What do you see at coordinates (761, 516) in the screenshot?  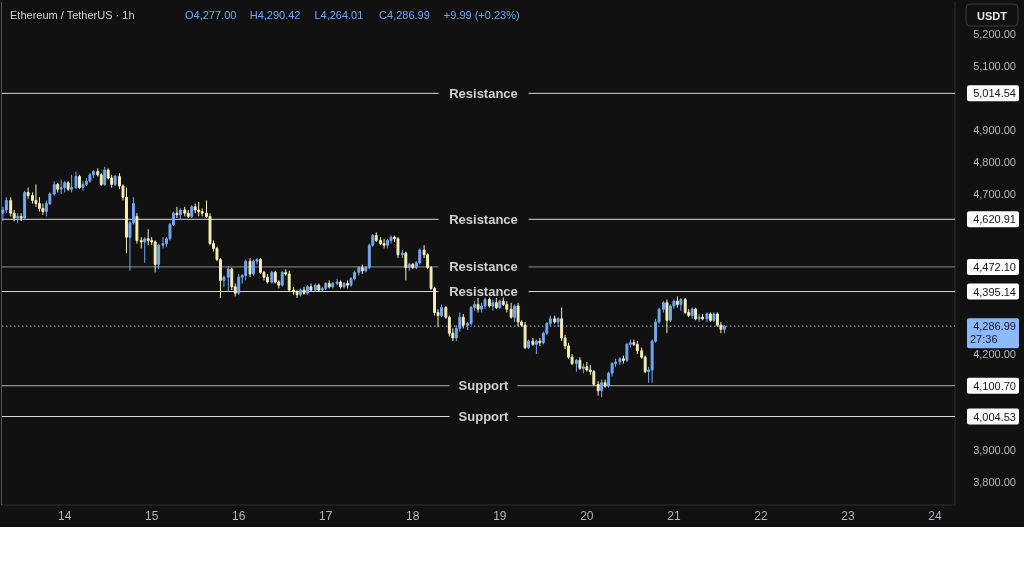 I see `x-tick-label: 22` at bounding box center [761, 516].